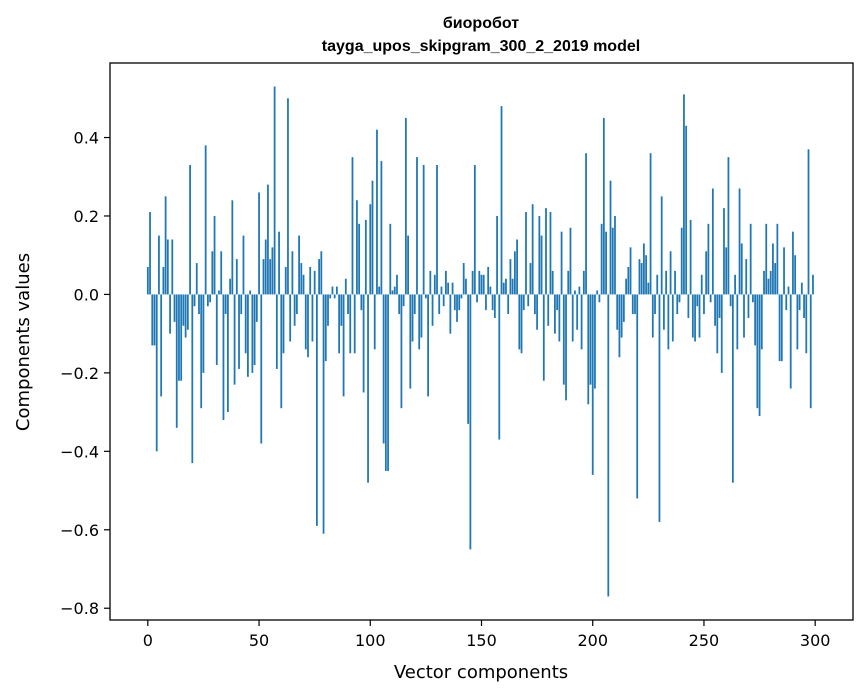  What do you see at coordinates (23, 342) in the screenshot?
I see `y-axis-label: Components values` at bounding box center [23, 342].